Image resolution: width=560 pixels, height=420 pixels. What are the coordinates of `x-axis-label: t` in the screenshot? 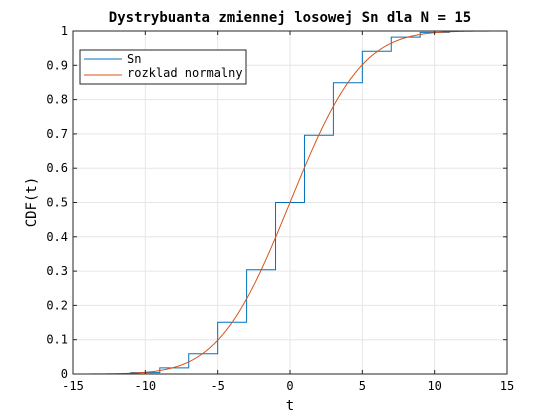 It's located at (290, 406).